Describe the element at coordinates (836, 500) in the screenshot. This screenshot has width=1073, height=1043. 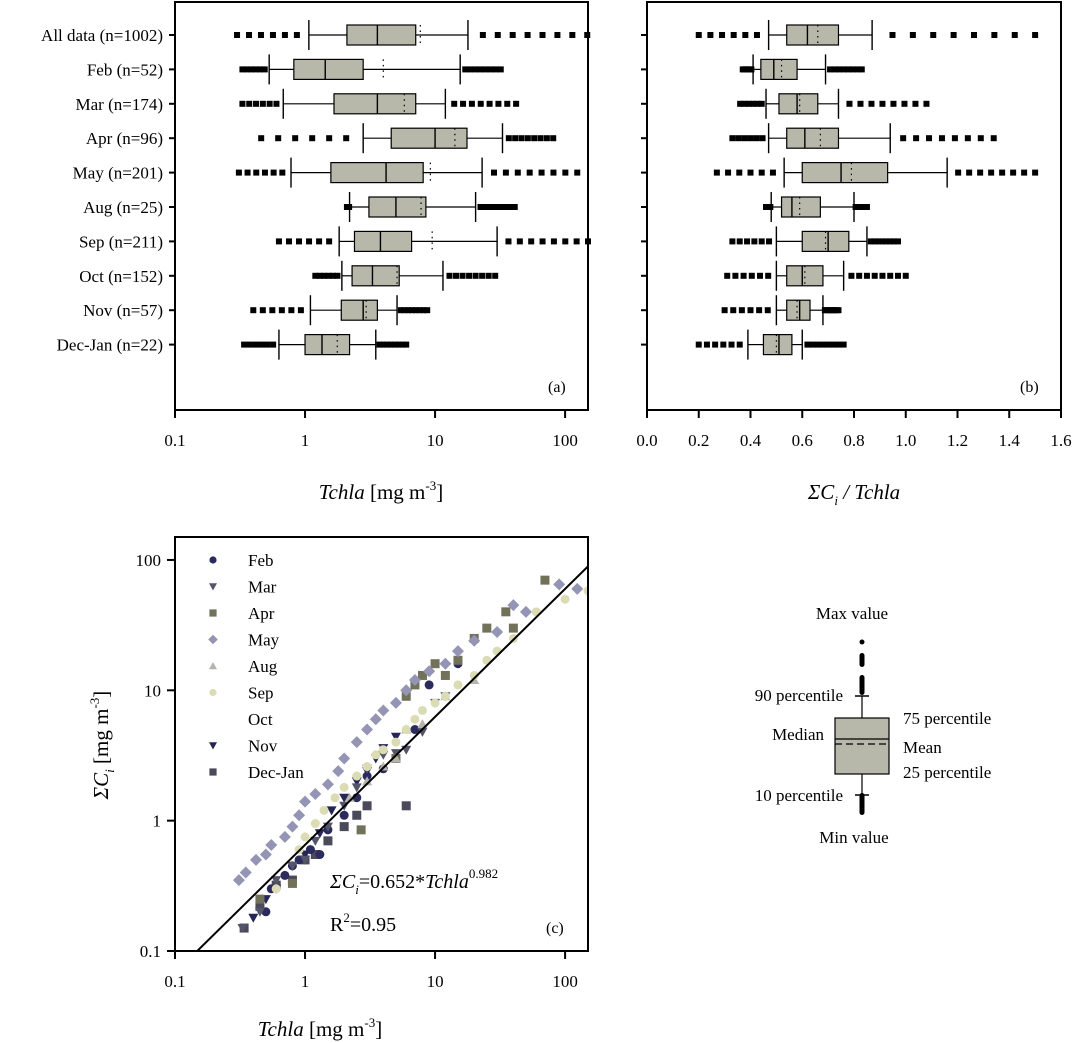
I see `panel-b-xlabel-sub: i` at that location.